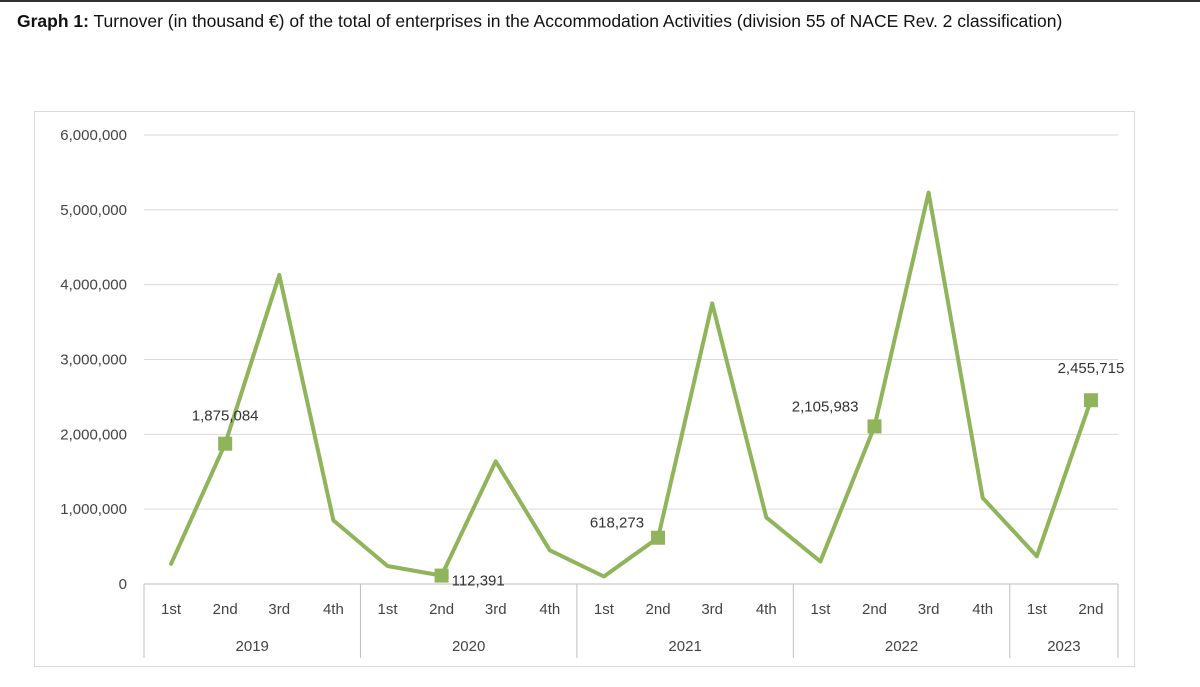  What do you see at coordinates (478, 581) in the screenshot?
I see `data-label: 112,391` at bounding box center [478, 581].